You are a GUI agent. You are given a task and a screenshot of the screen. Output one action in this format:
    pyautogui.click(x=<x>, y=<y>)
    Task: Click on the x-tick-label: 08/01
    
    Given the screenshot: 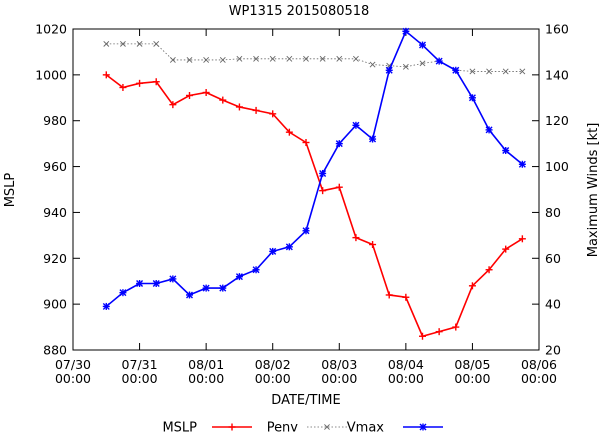 What is the action you would take?
    pyautogui.click(x=206, y=364)
    